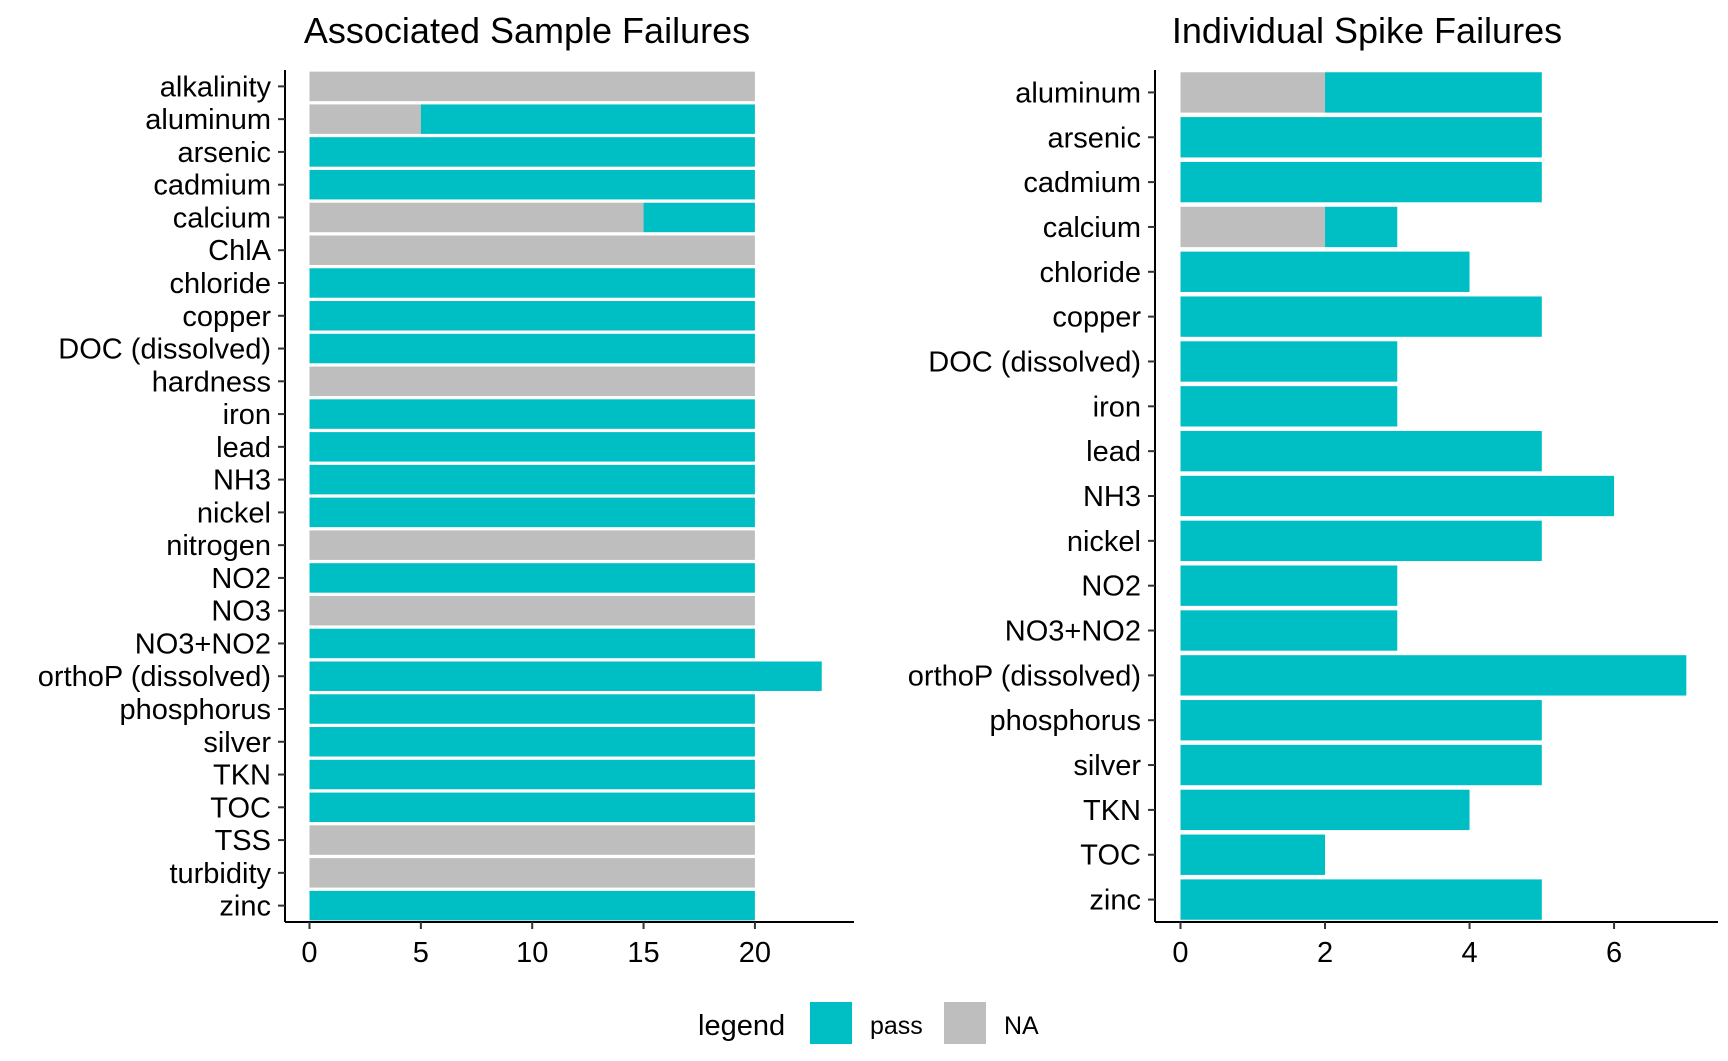 This screenshot has width=1728, height=1061. I want to click on x-tick-label: 20, so click(755, 953).